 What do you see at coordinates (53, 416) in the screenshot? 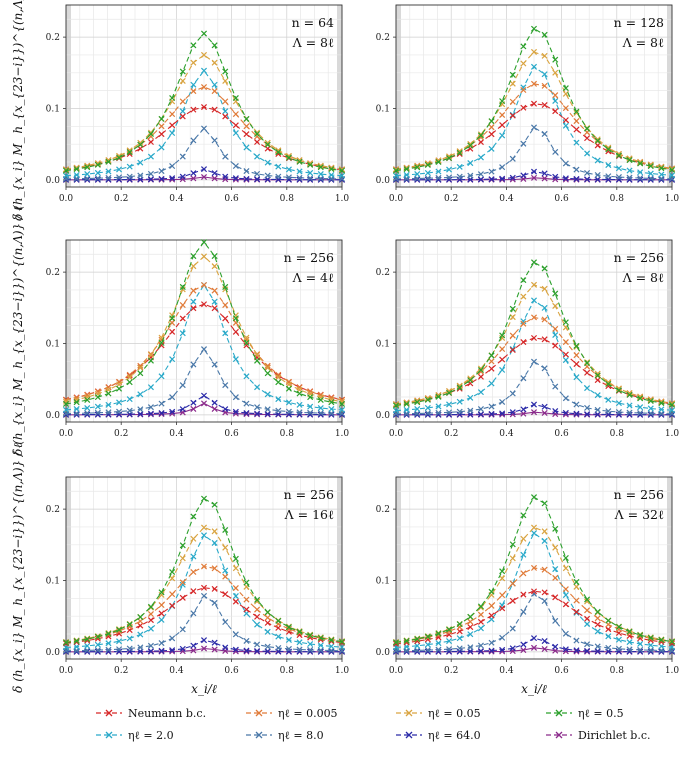
I see `y-tick-label: 0.0` at bounding box center [53, 416].